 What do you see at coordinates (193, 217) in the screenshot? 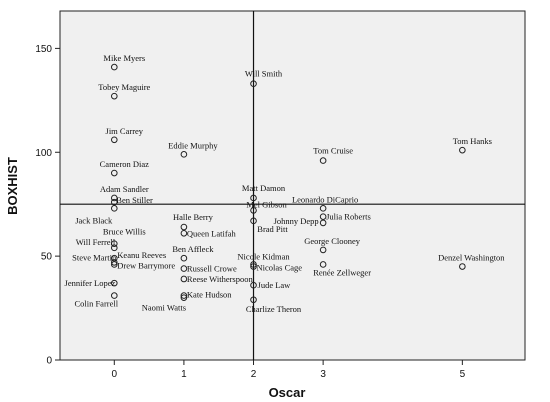
I see `data-point-label: Halle Berry` at bounding box center [193, 217].